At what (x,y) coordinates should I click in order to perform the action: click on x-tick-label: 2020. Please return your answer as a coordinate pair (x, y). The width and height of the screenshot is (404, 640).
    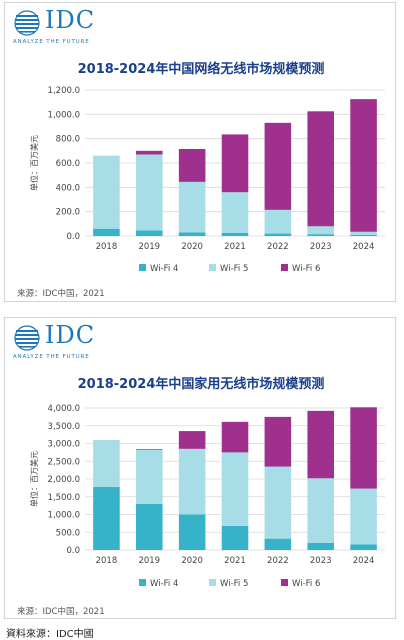
    Looking at the image, I should click on (192, 247).